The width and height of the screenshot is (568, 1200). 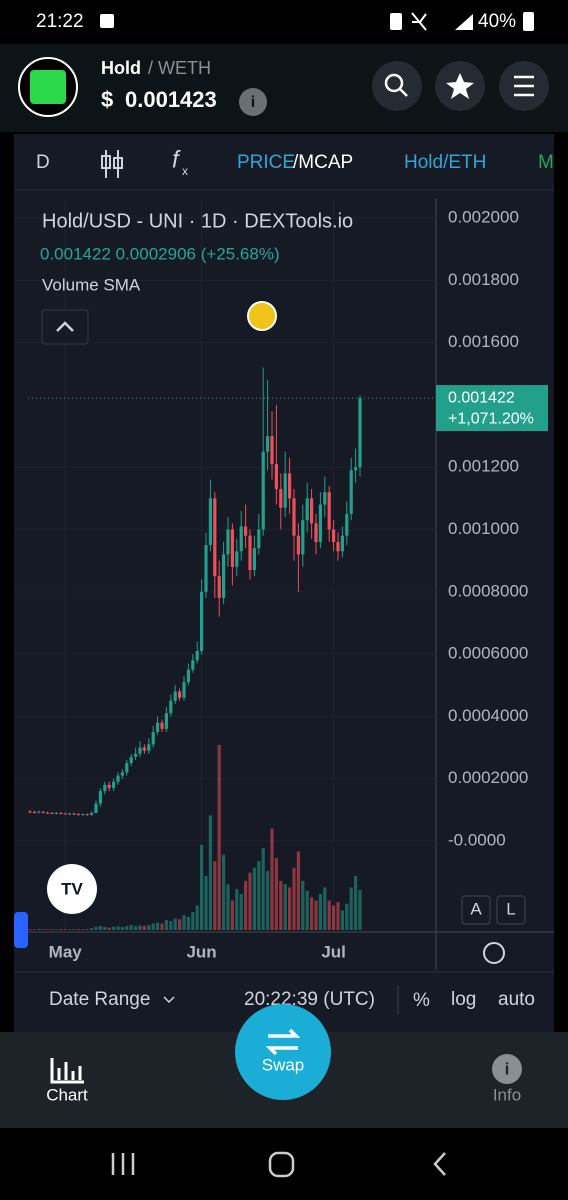 What do you see at coordinates (481, 397) in the screenshot?
I see `last-price-label: 0.001422` at bounding box center [481, 397].